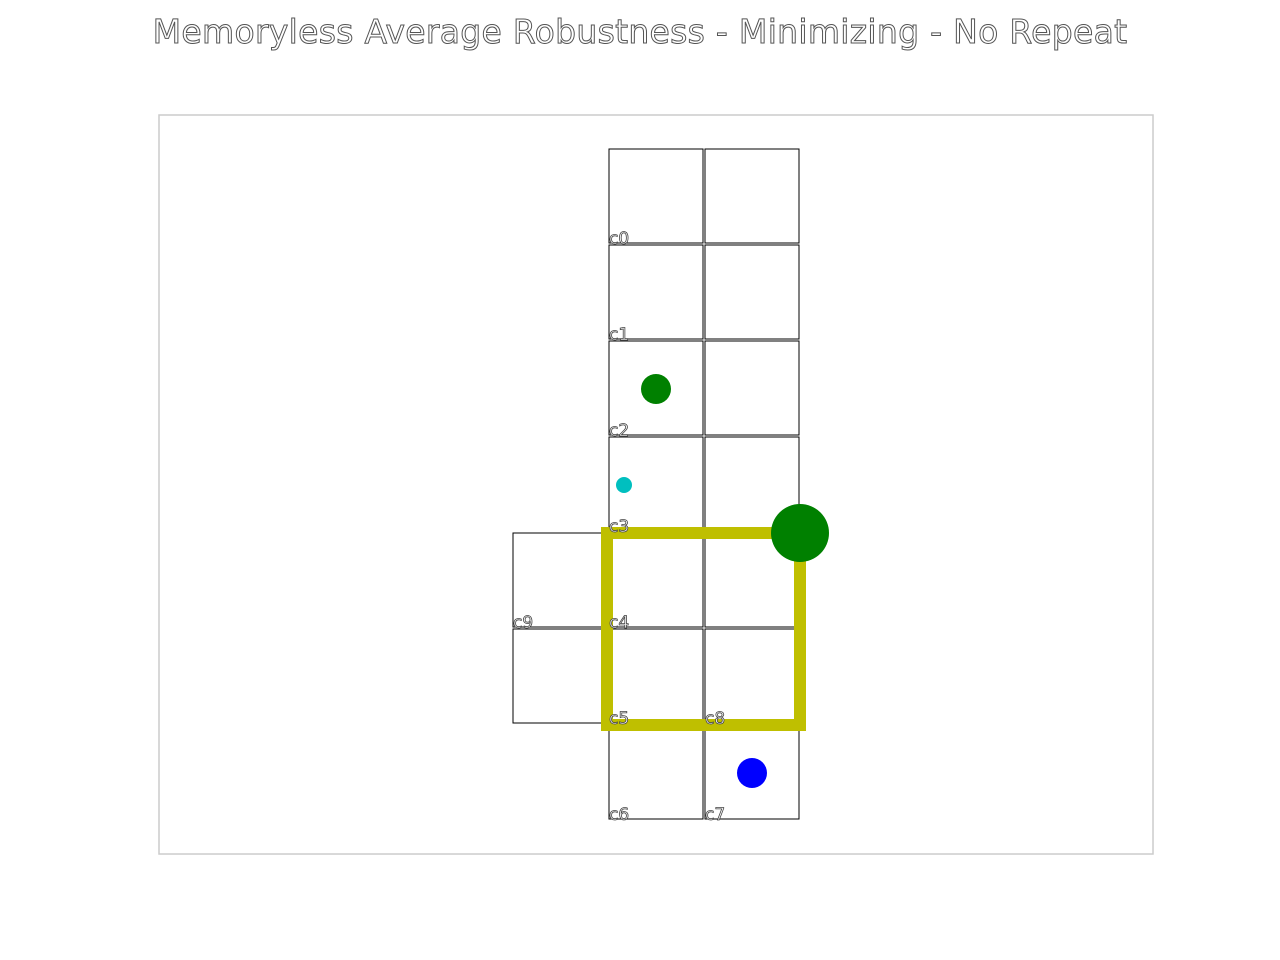  What do you see at coordinates (715, 815) in the screenshot?
I see `cell-label-c7: c7` at bounding box center [715, 815].